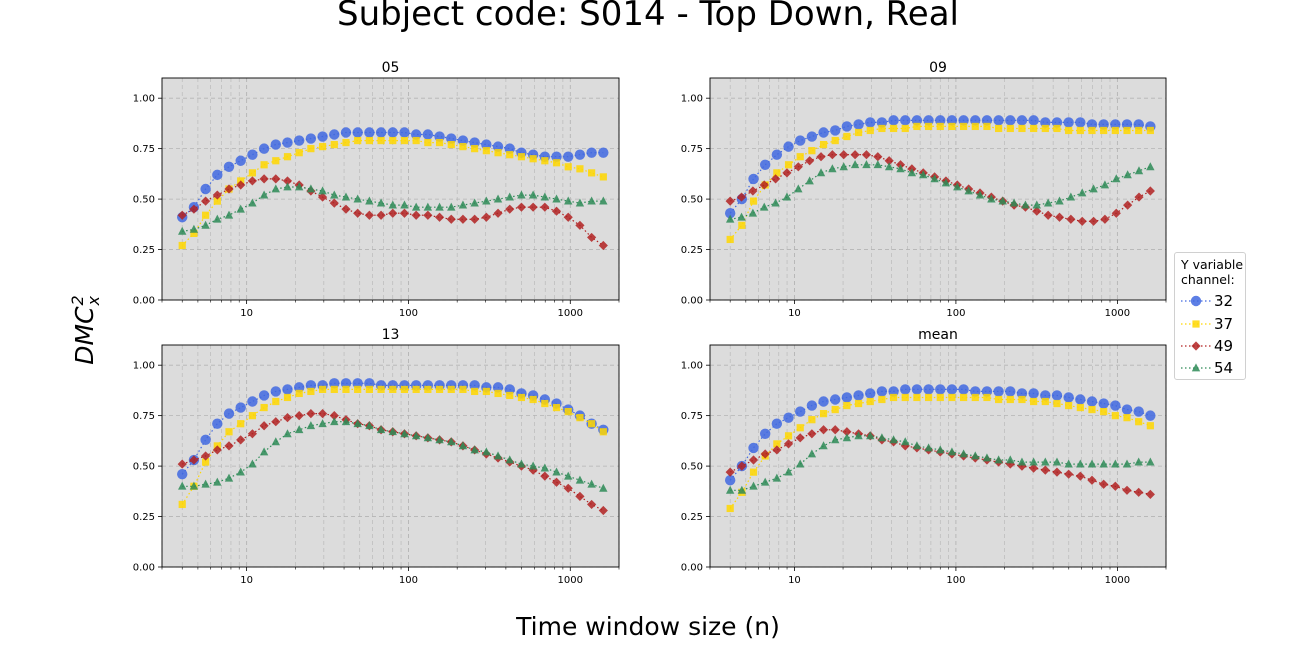  I want to click on legend-label-49: 49, so click(1224, 346).